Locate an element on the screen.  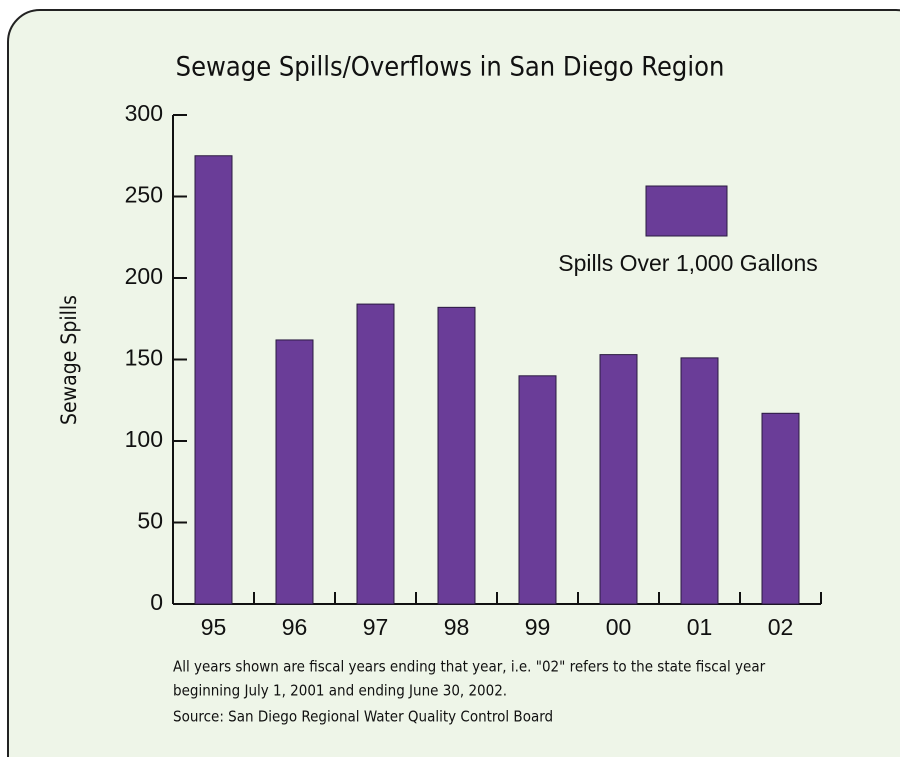
x-tick-label: 97 is located at coordinates (376, 627).